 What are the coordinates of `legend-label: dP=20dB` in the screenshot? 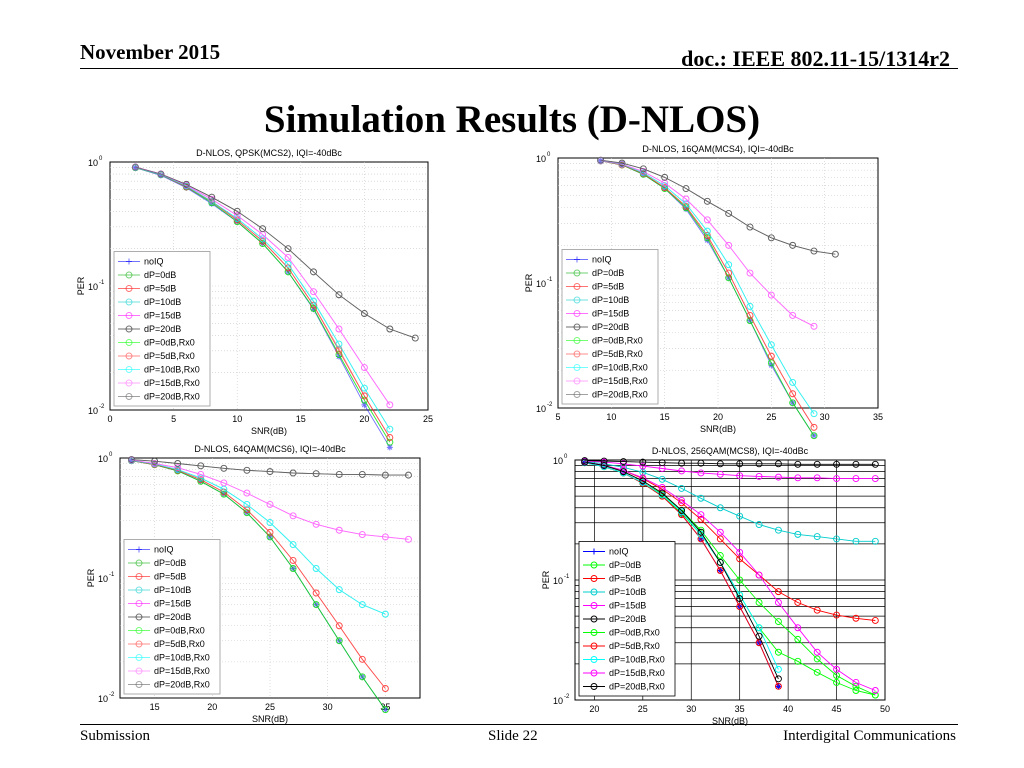 It's located at (172, 617).